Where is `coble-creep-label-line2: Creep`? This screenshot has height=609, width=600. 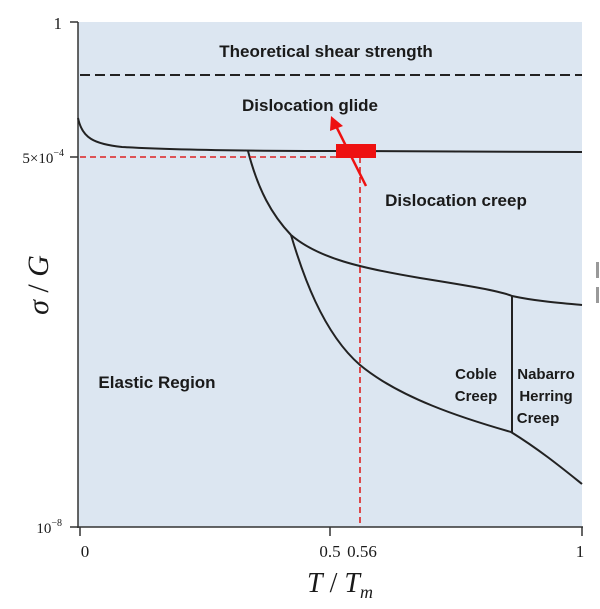 coble-creep-label-line2: Creep is located at coordinates (476, 396).